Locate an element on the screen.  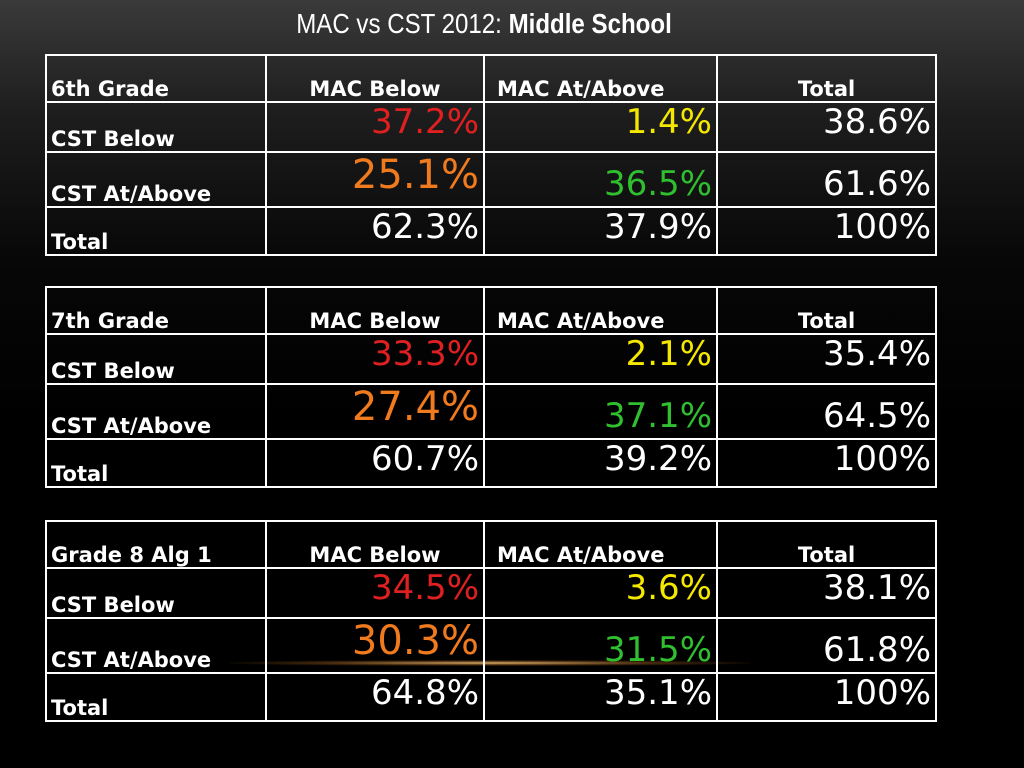
table-header-row: 7th Grade MAC Below MAC At/Above Total is located at coordinates (491, 310).